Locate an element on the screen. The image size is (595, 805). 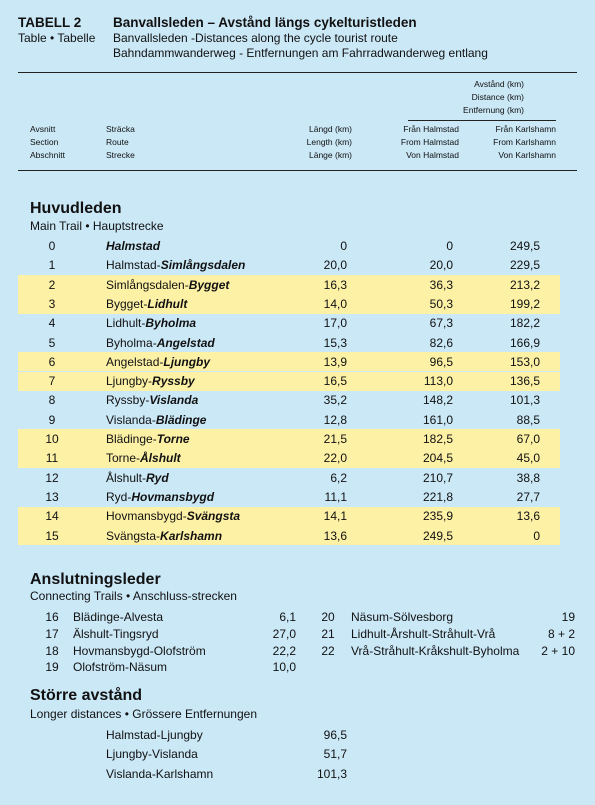
section-number: 6 is located at coordinates (52, 361).